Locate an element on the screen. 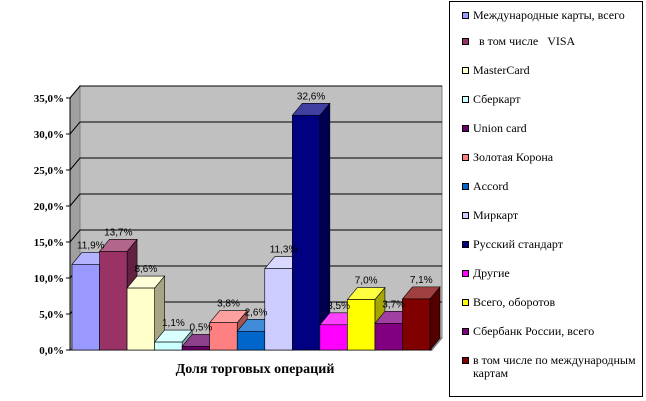 This screenshot has height=401, width=646. y-tick-label: 30,0% is located at coordinates (49, 135).